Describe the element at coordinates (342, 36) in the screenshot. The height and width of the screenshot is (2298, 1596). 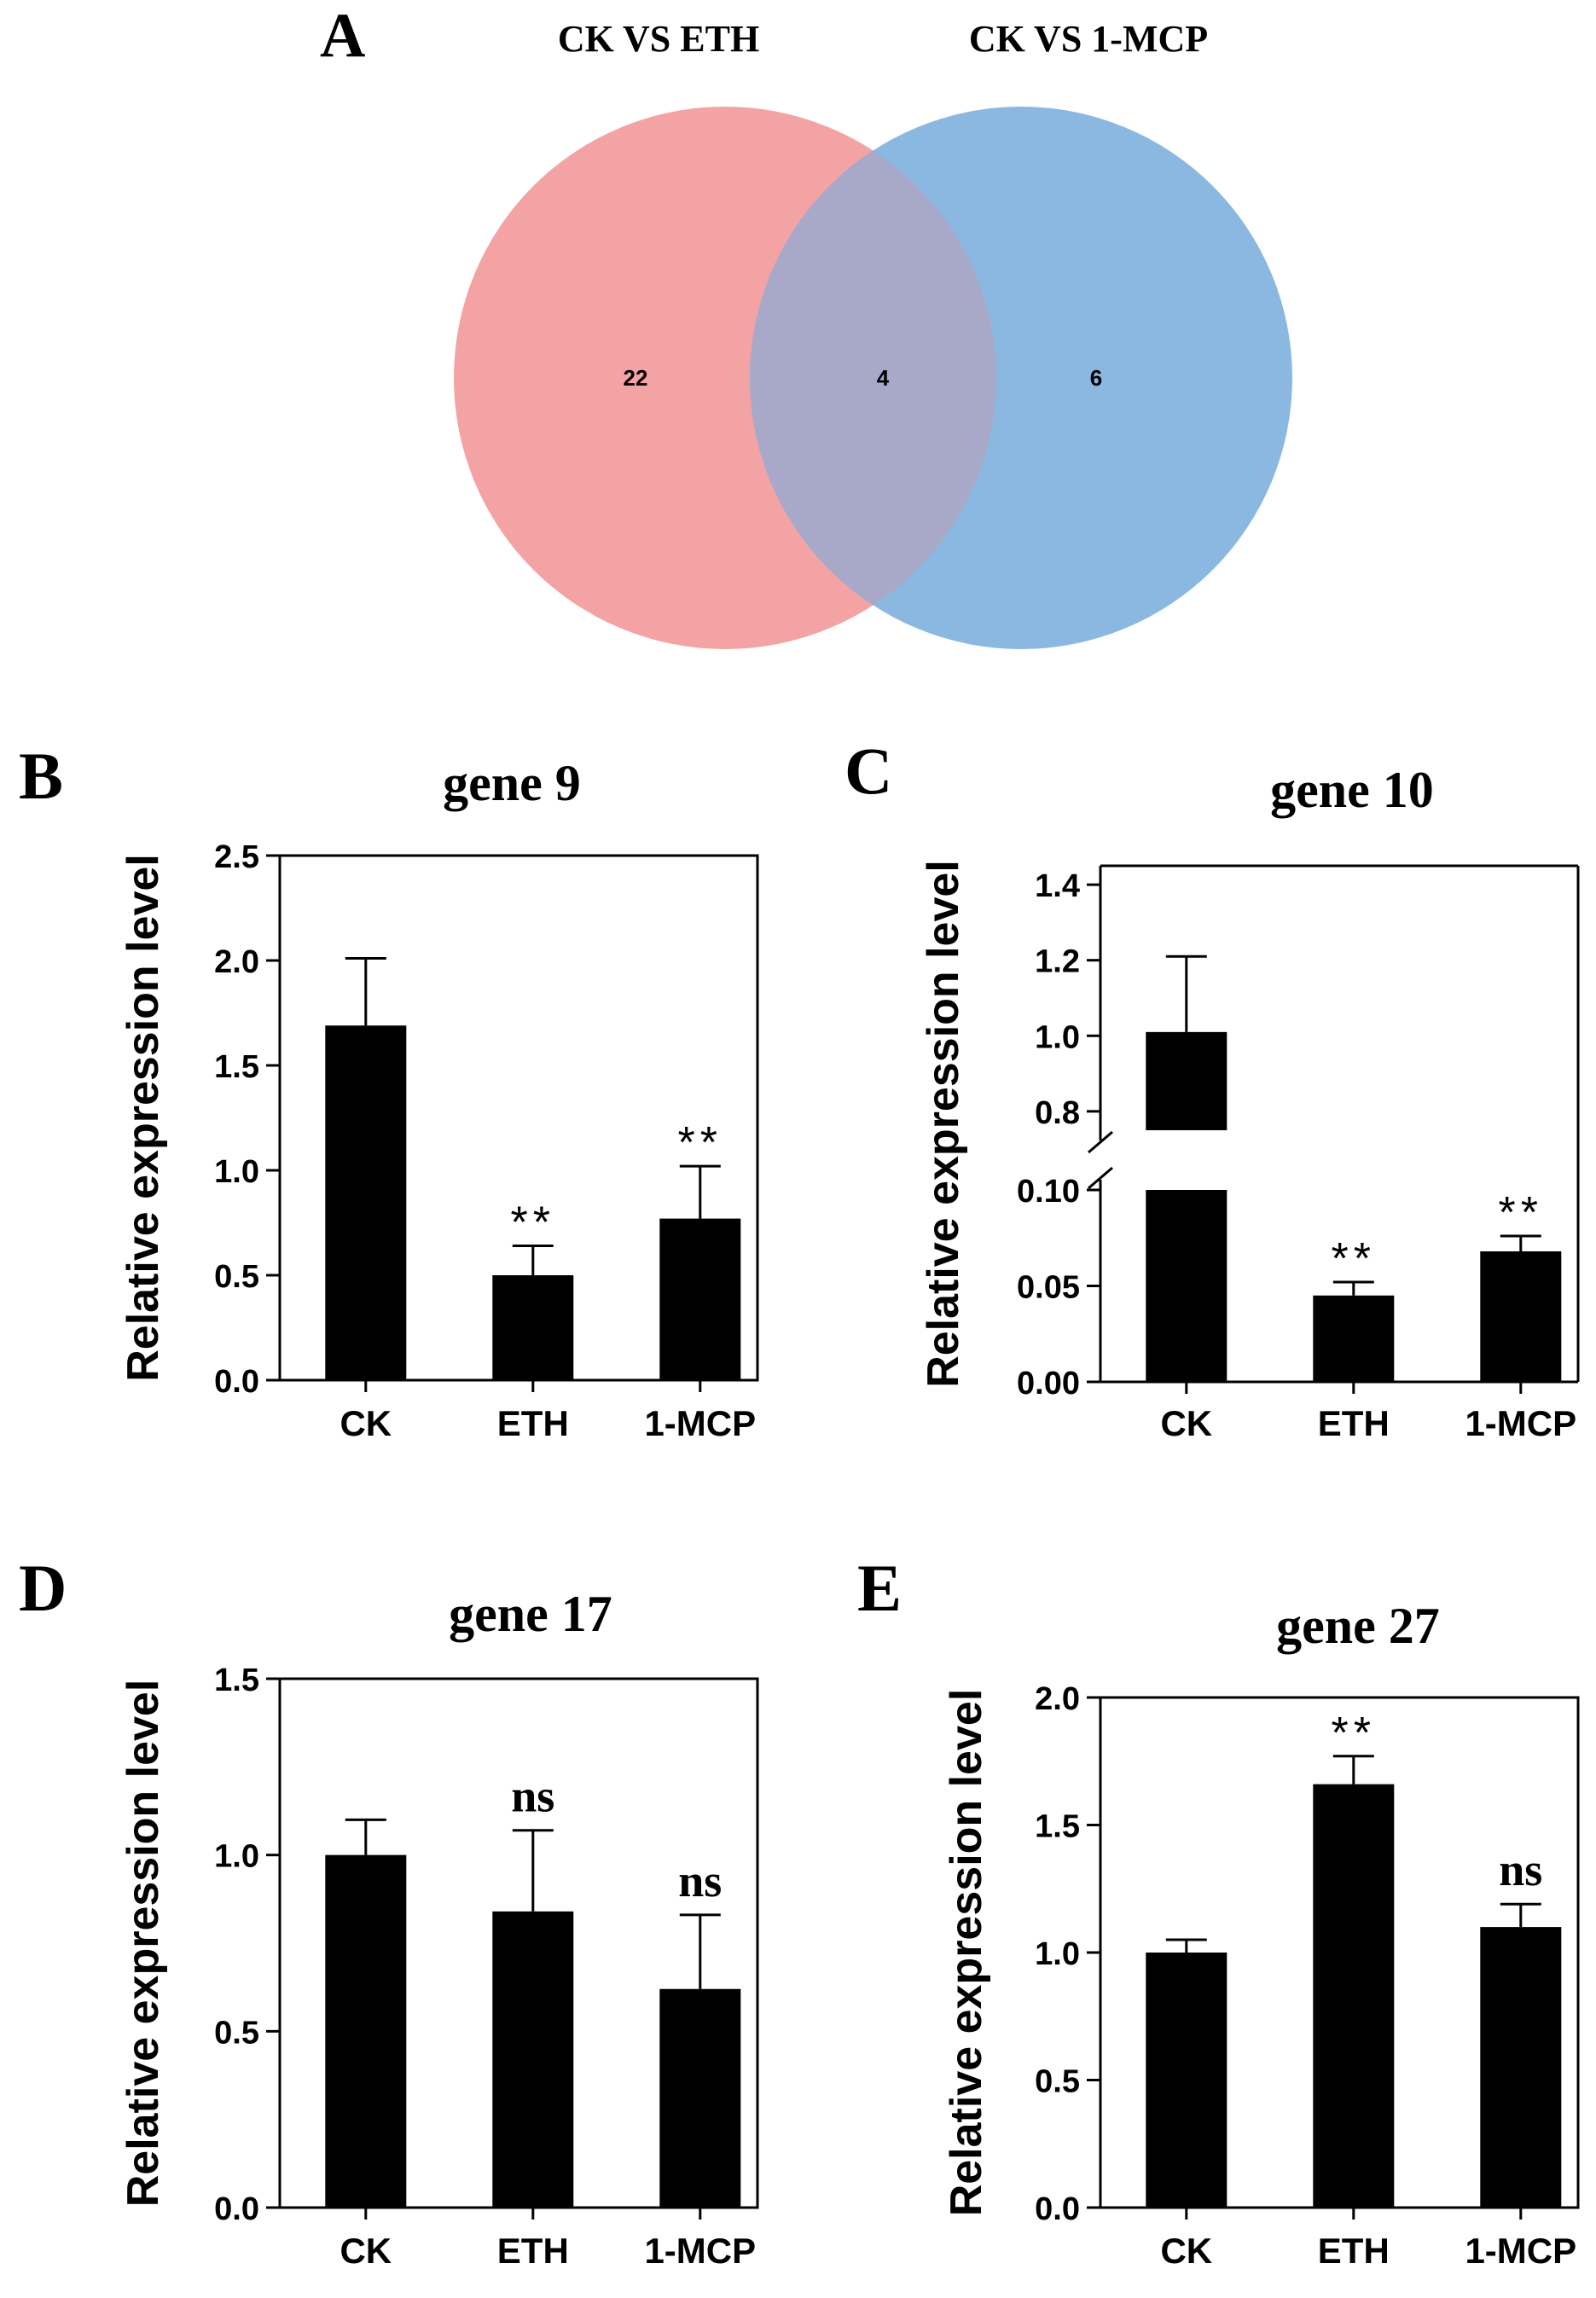
I see `panel-label-a: A` at that location.